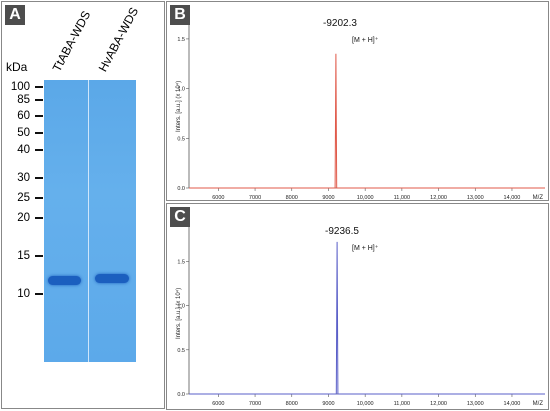  Describe the element at coordinates (112, 278) in the screenshot. I see `protein-band-hvaba-wds` at that location.